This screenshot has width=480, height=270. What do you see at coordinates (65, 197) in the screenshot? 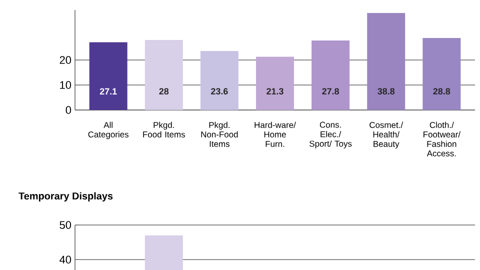
I see `chart-title: Temporary Displays` at bounding box center [65, 197].